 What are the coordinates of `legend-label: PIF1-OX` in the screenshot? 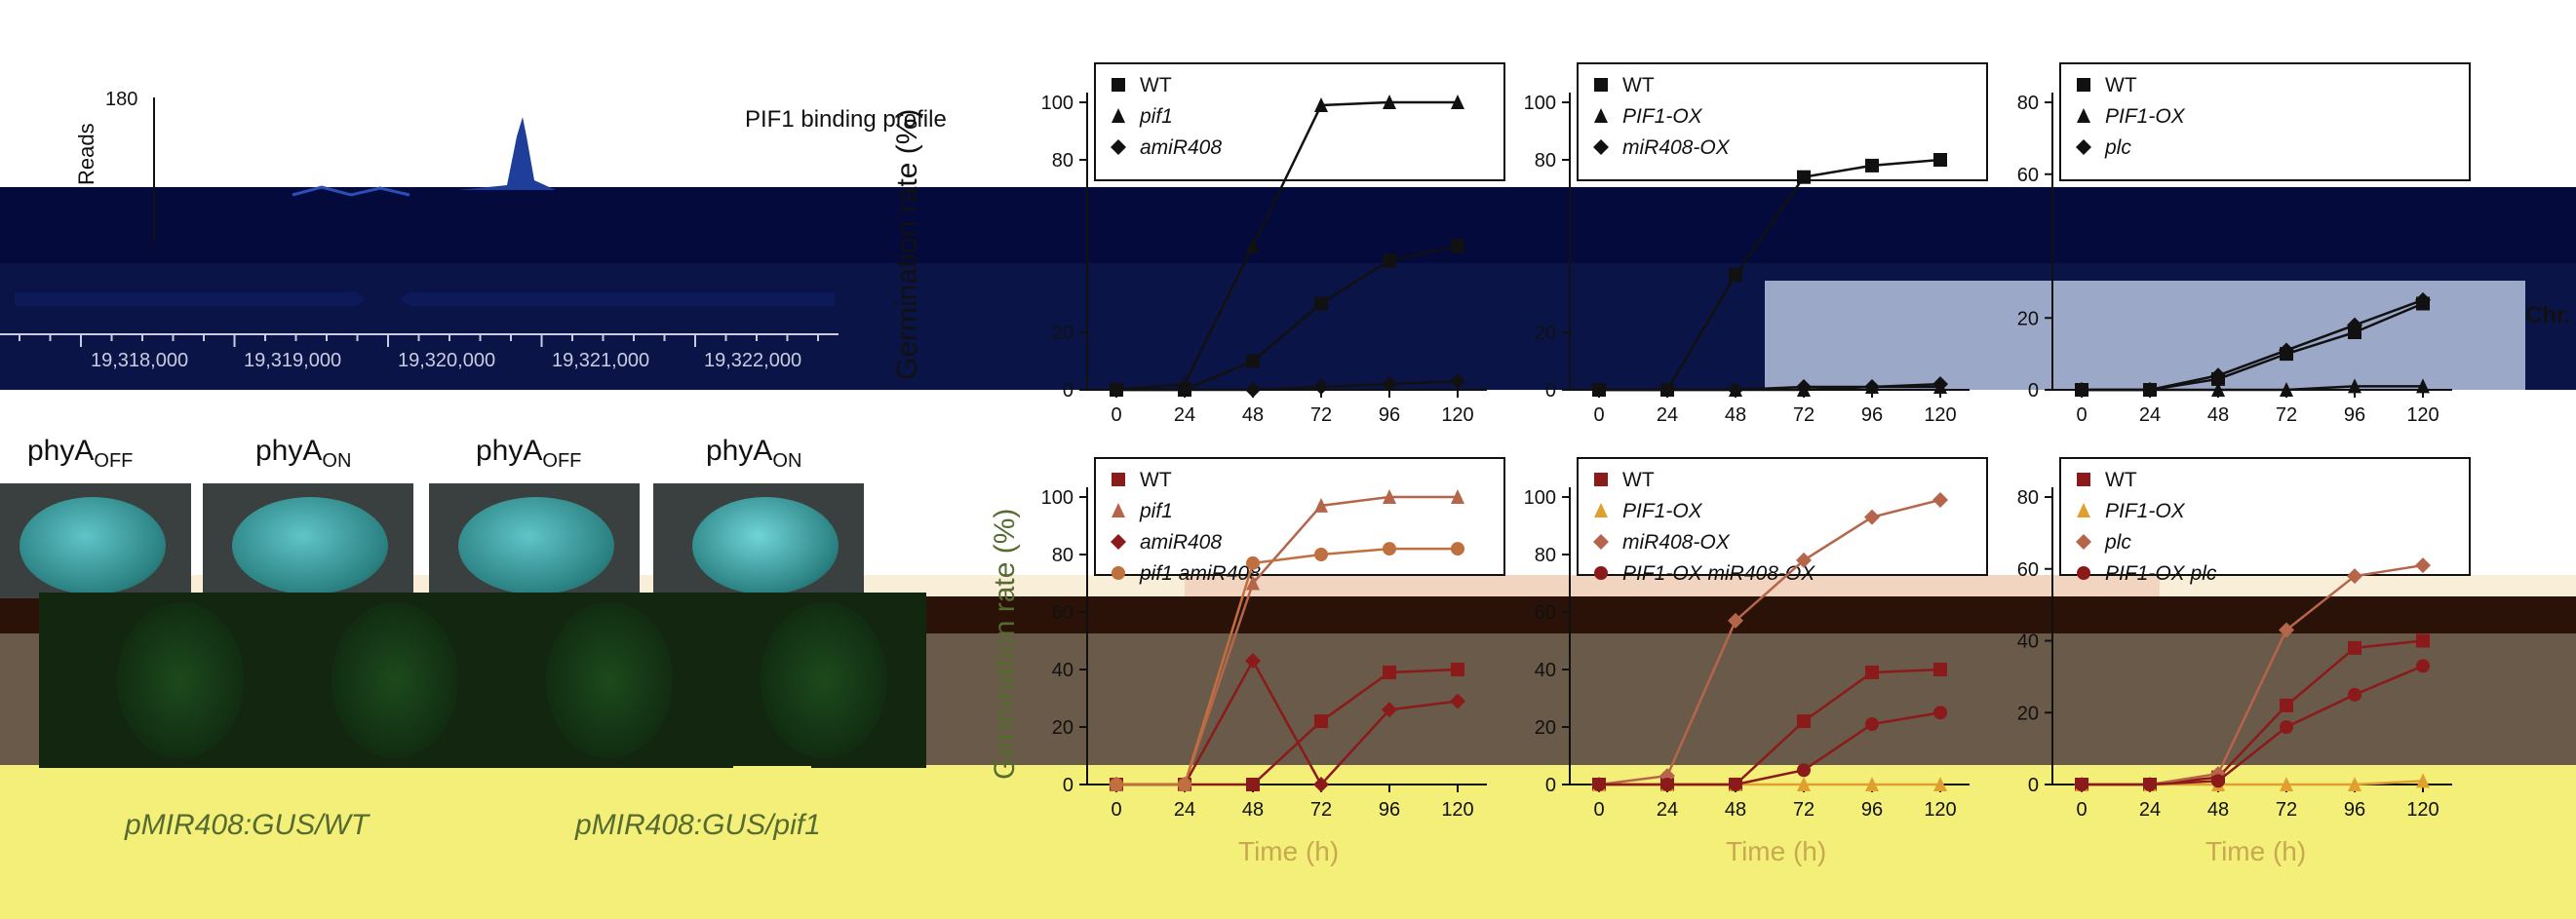 It's located at (2145, 117).